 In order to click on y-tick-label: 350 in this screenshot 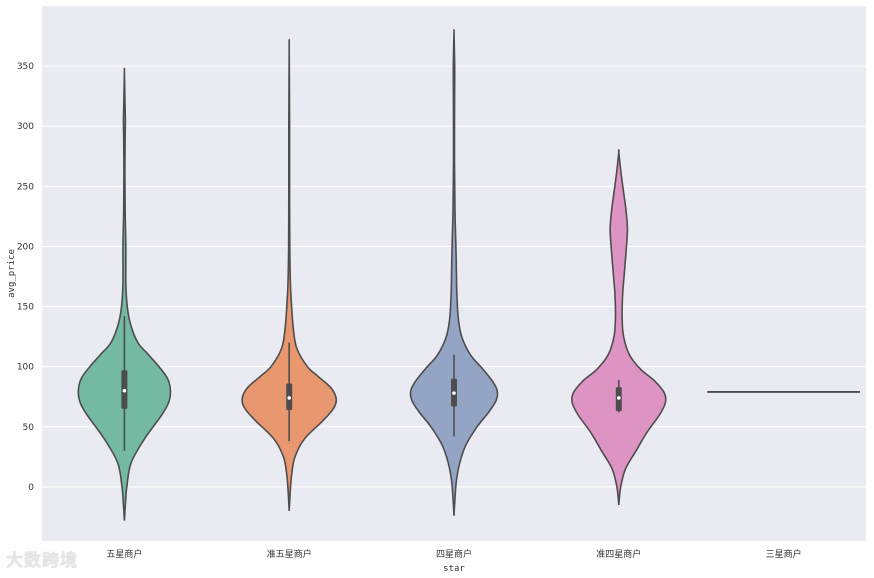, I will do `click(25, 67)`.